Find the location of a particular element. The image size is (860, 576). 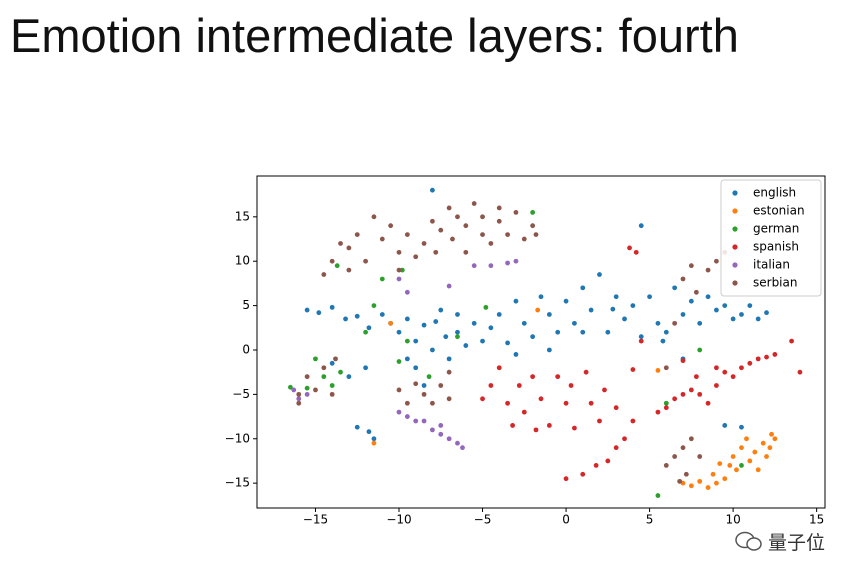

y-tick-label: 0 is located at coordinates (246, 349).